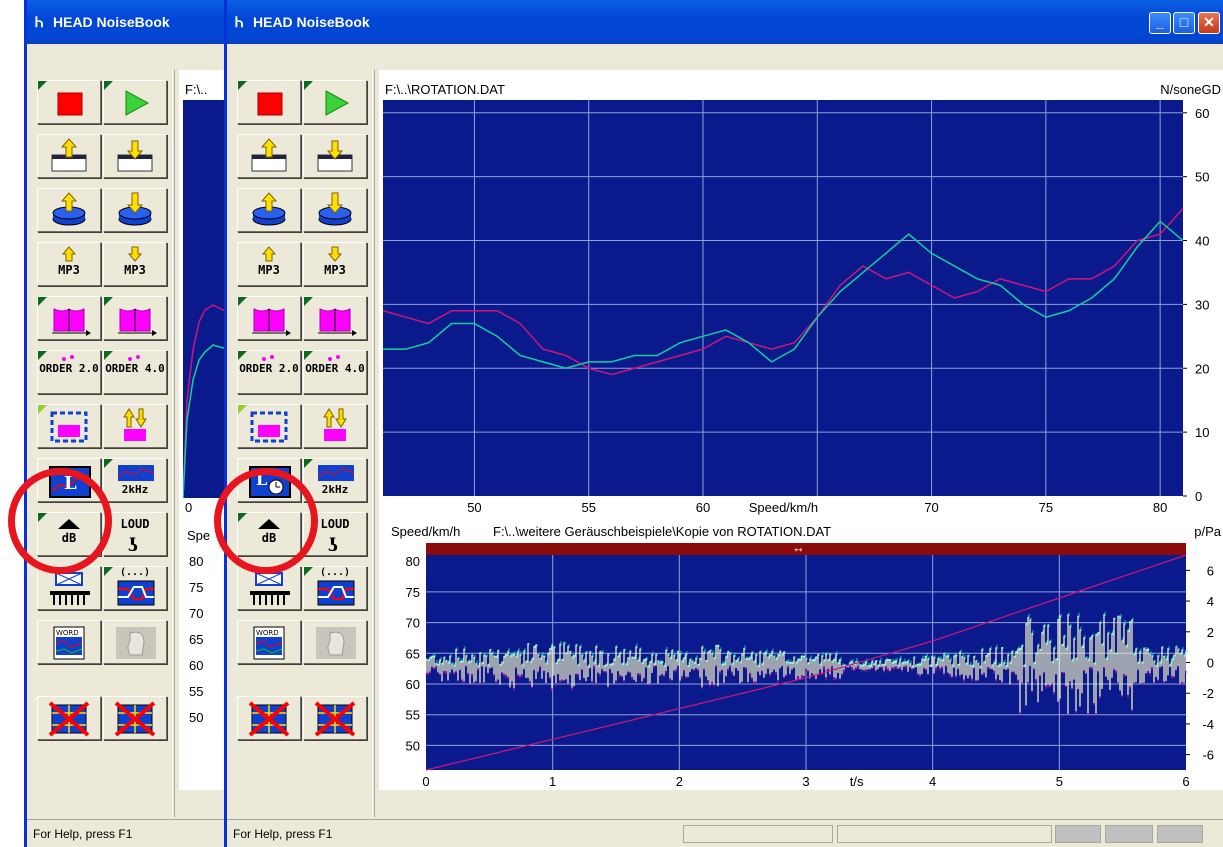 The image size is (1223, 847). Describe the element at coordinates (67, 633) in the screenshot. I see `svg-text: WORD` at that location.